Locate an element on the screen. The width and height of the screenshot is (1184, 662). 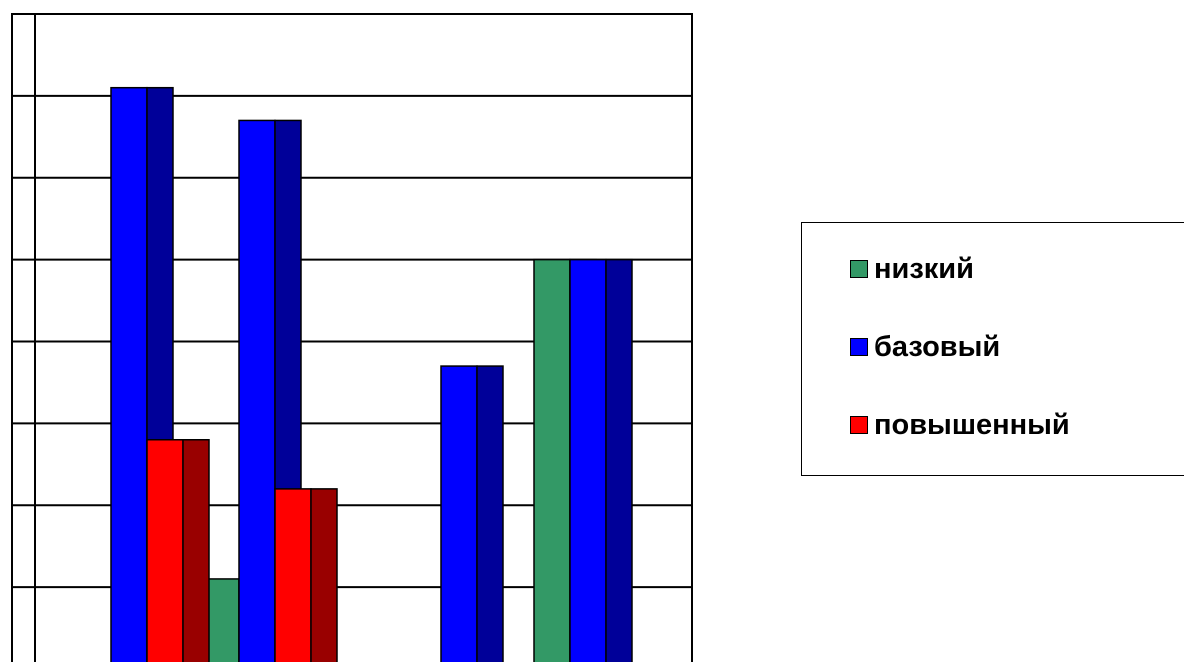
legend-item-high: повышенный is located at coordinates (960, 425).